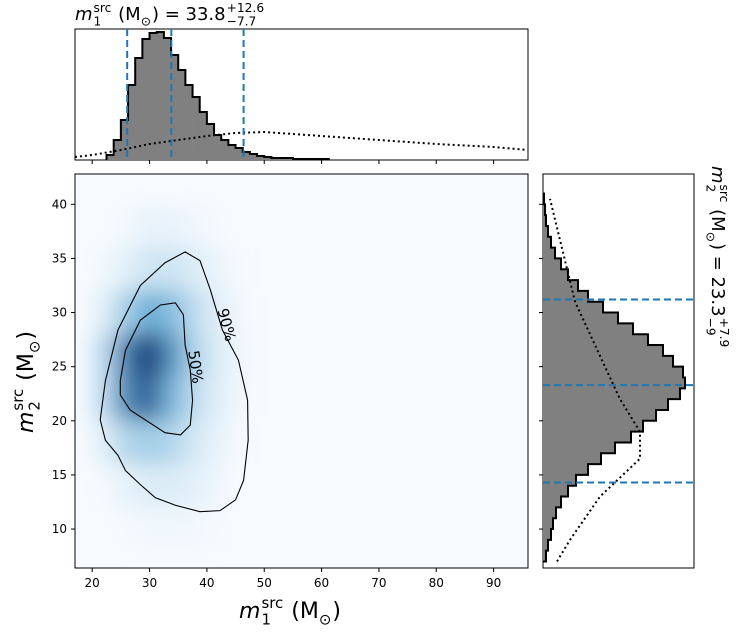 The image size is (742, 639). I want to click on equals: =, so click(717, 263).